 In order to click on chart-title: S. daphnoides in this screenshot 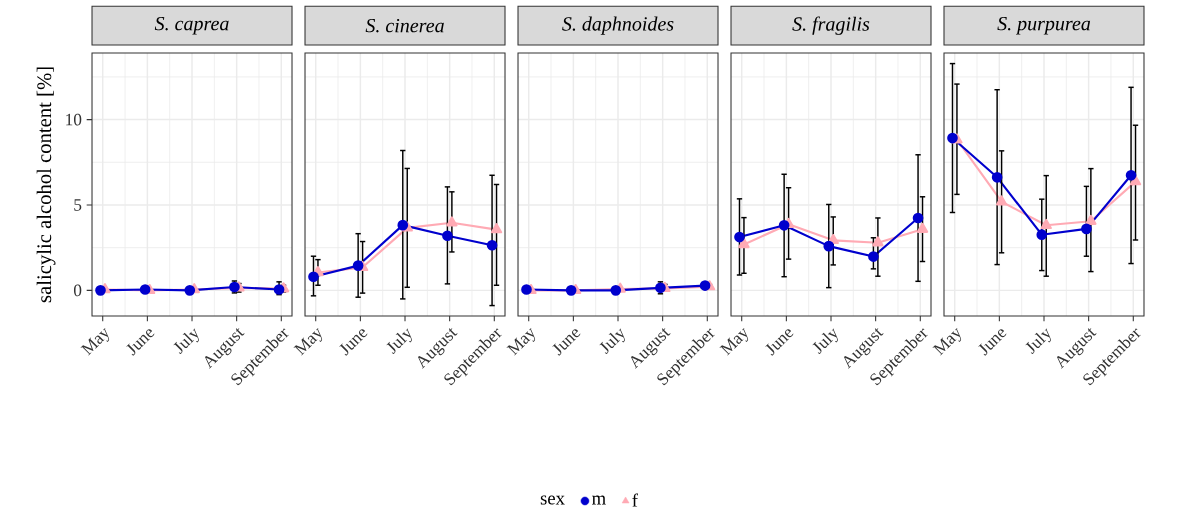, I will do `click(618, 25)`.